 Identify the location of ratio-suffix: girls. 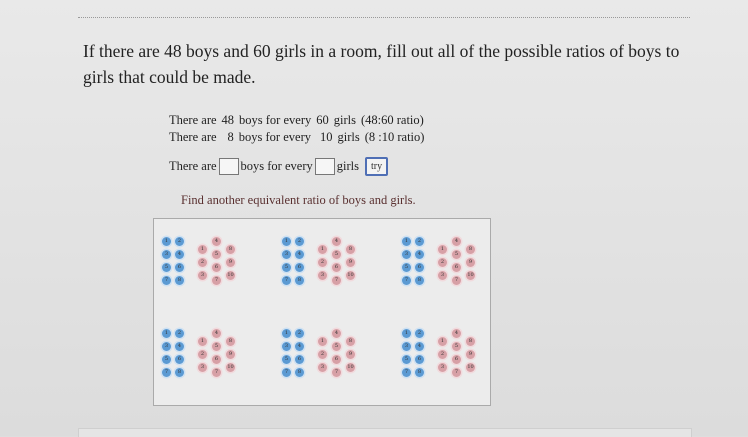
(344, 120).